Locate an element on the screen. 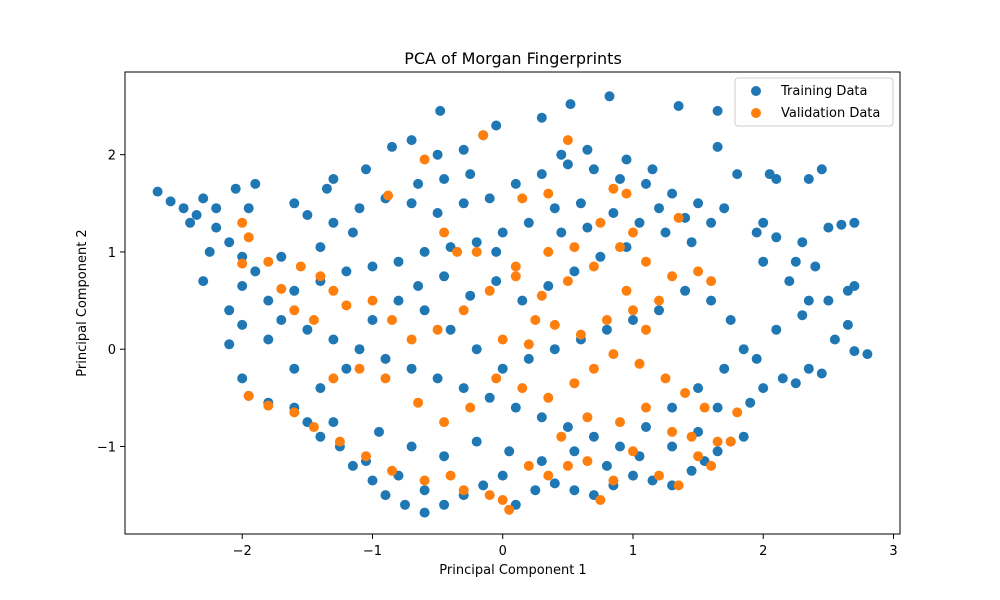 The image size is (1000, 600). legend-marker-training is located at coordinates (756, 91).